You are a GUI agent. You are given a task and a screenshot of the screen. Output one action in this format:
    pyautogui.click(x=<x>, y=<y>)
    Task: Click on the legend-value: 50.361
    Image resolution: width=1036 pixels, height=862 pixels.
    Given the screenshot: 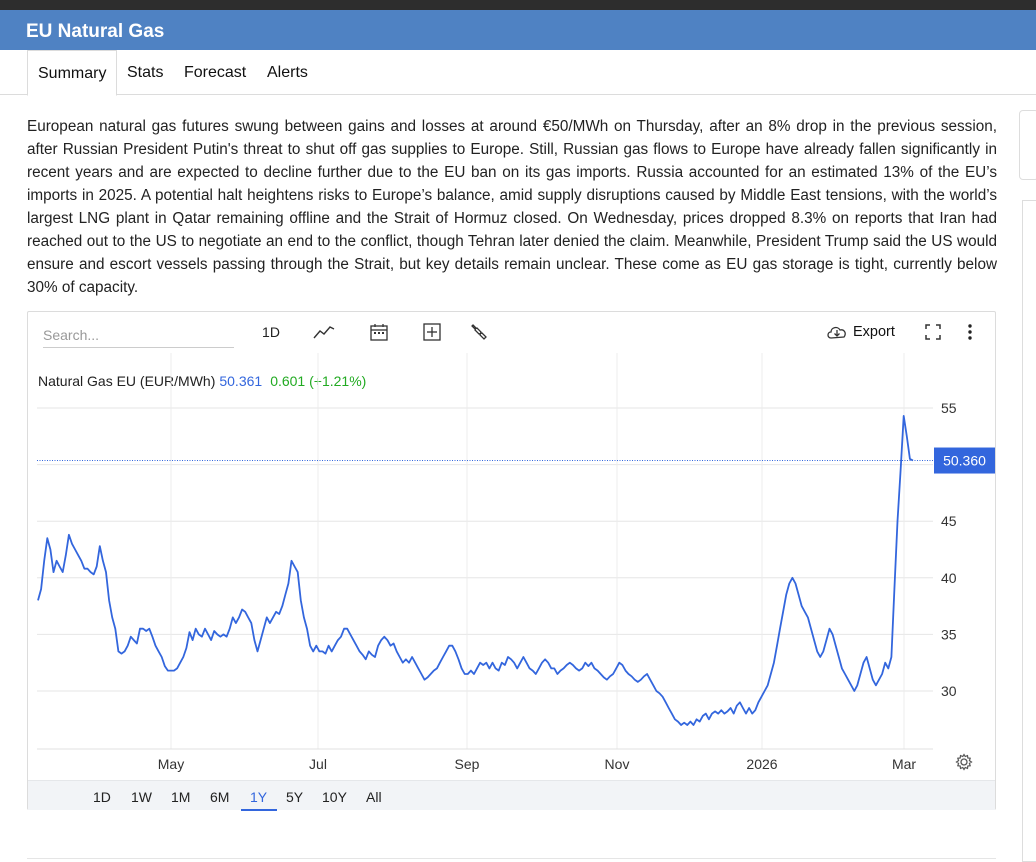 What is the action you would take?
    pyautogui.click(x=241, y=381)
    